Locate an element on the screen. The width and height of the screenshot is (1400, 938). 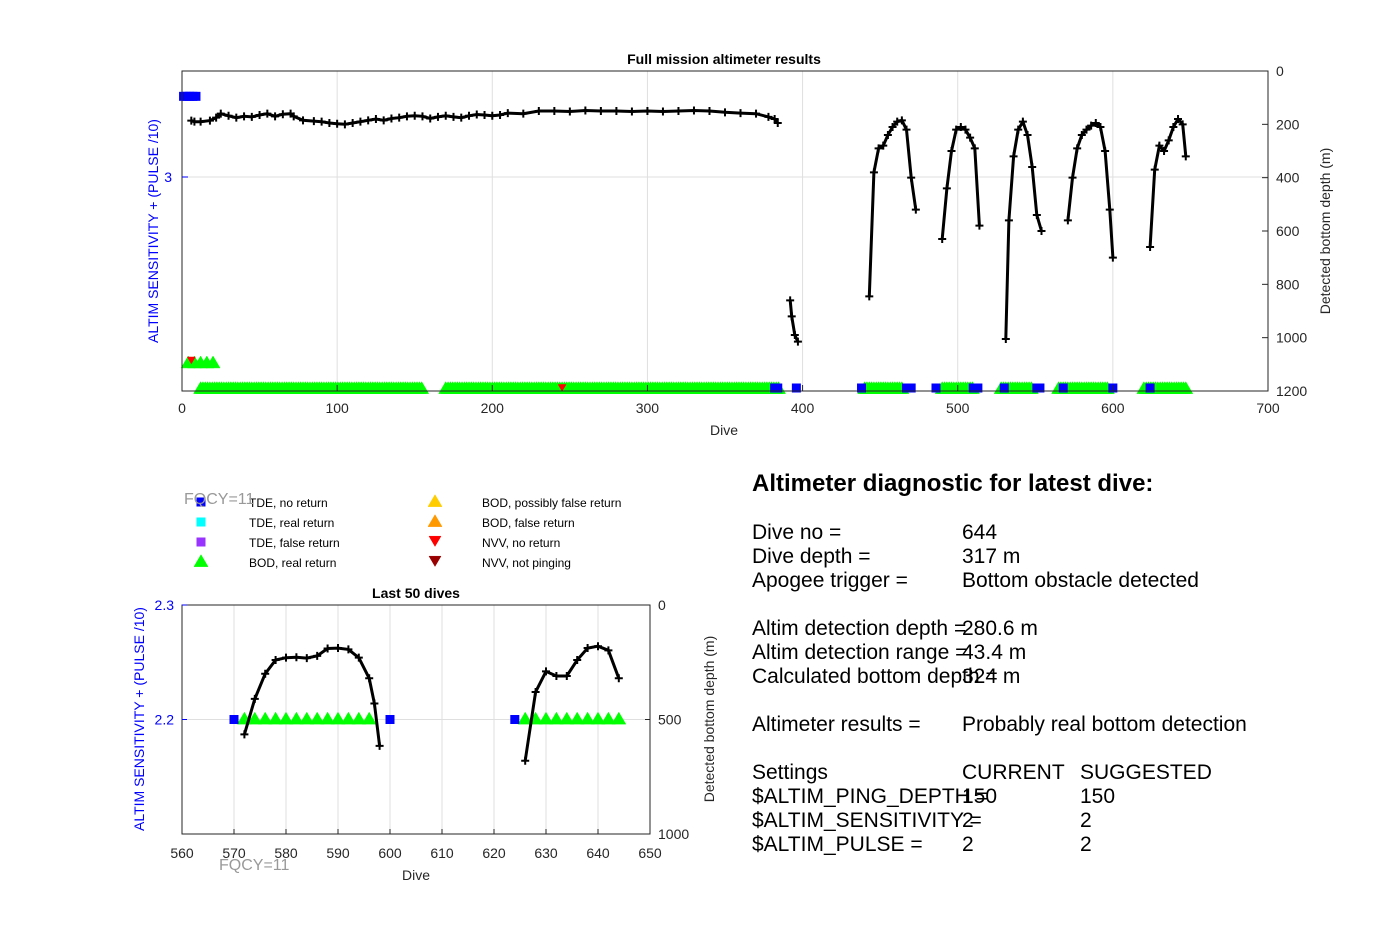
bottom-y-right-tick-label: 500 is located at coordinates (670, 720).